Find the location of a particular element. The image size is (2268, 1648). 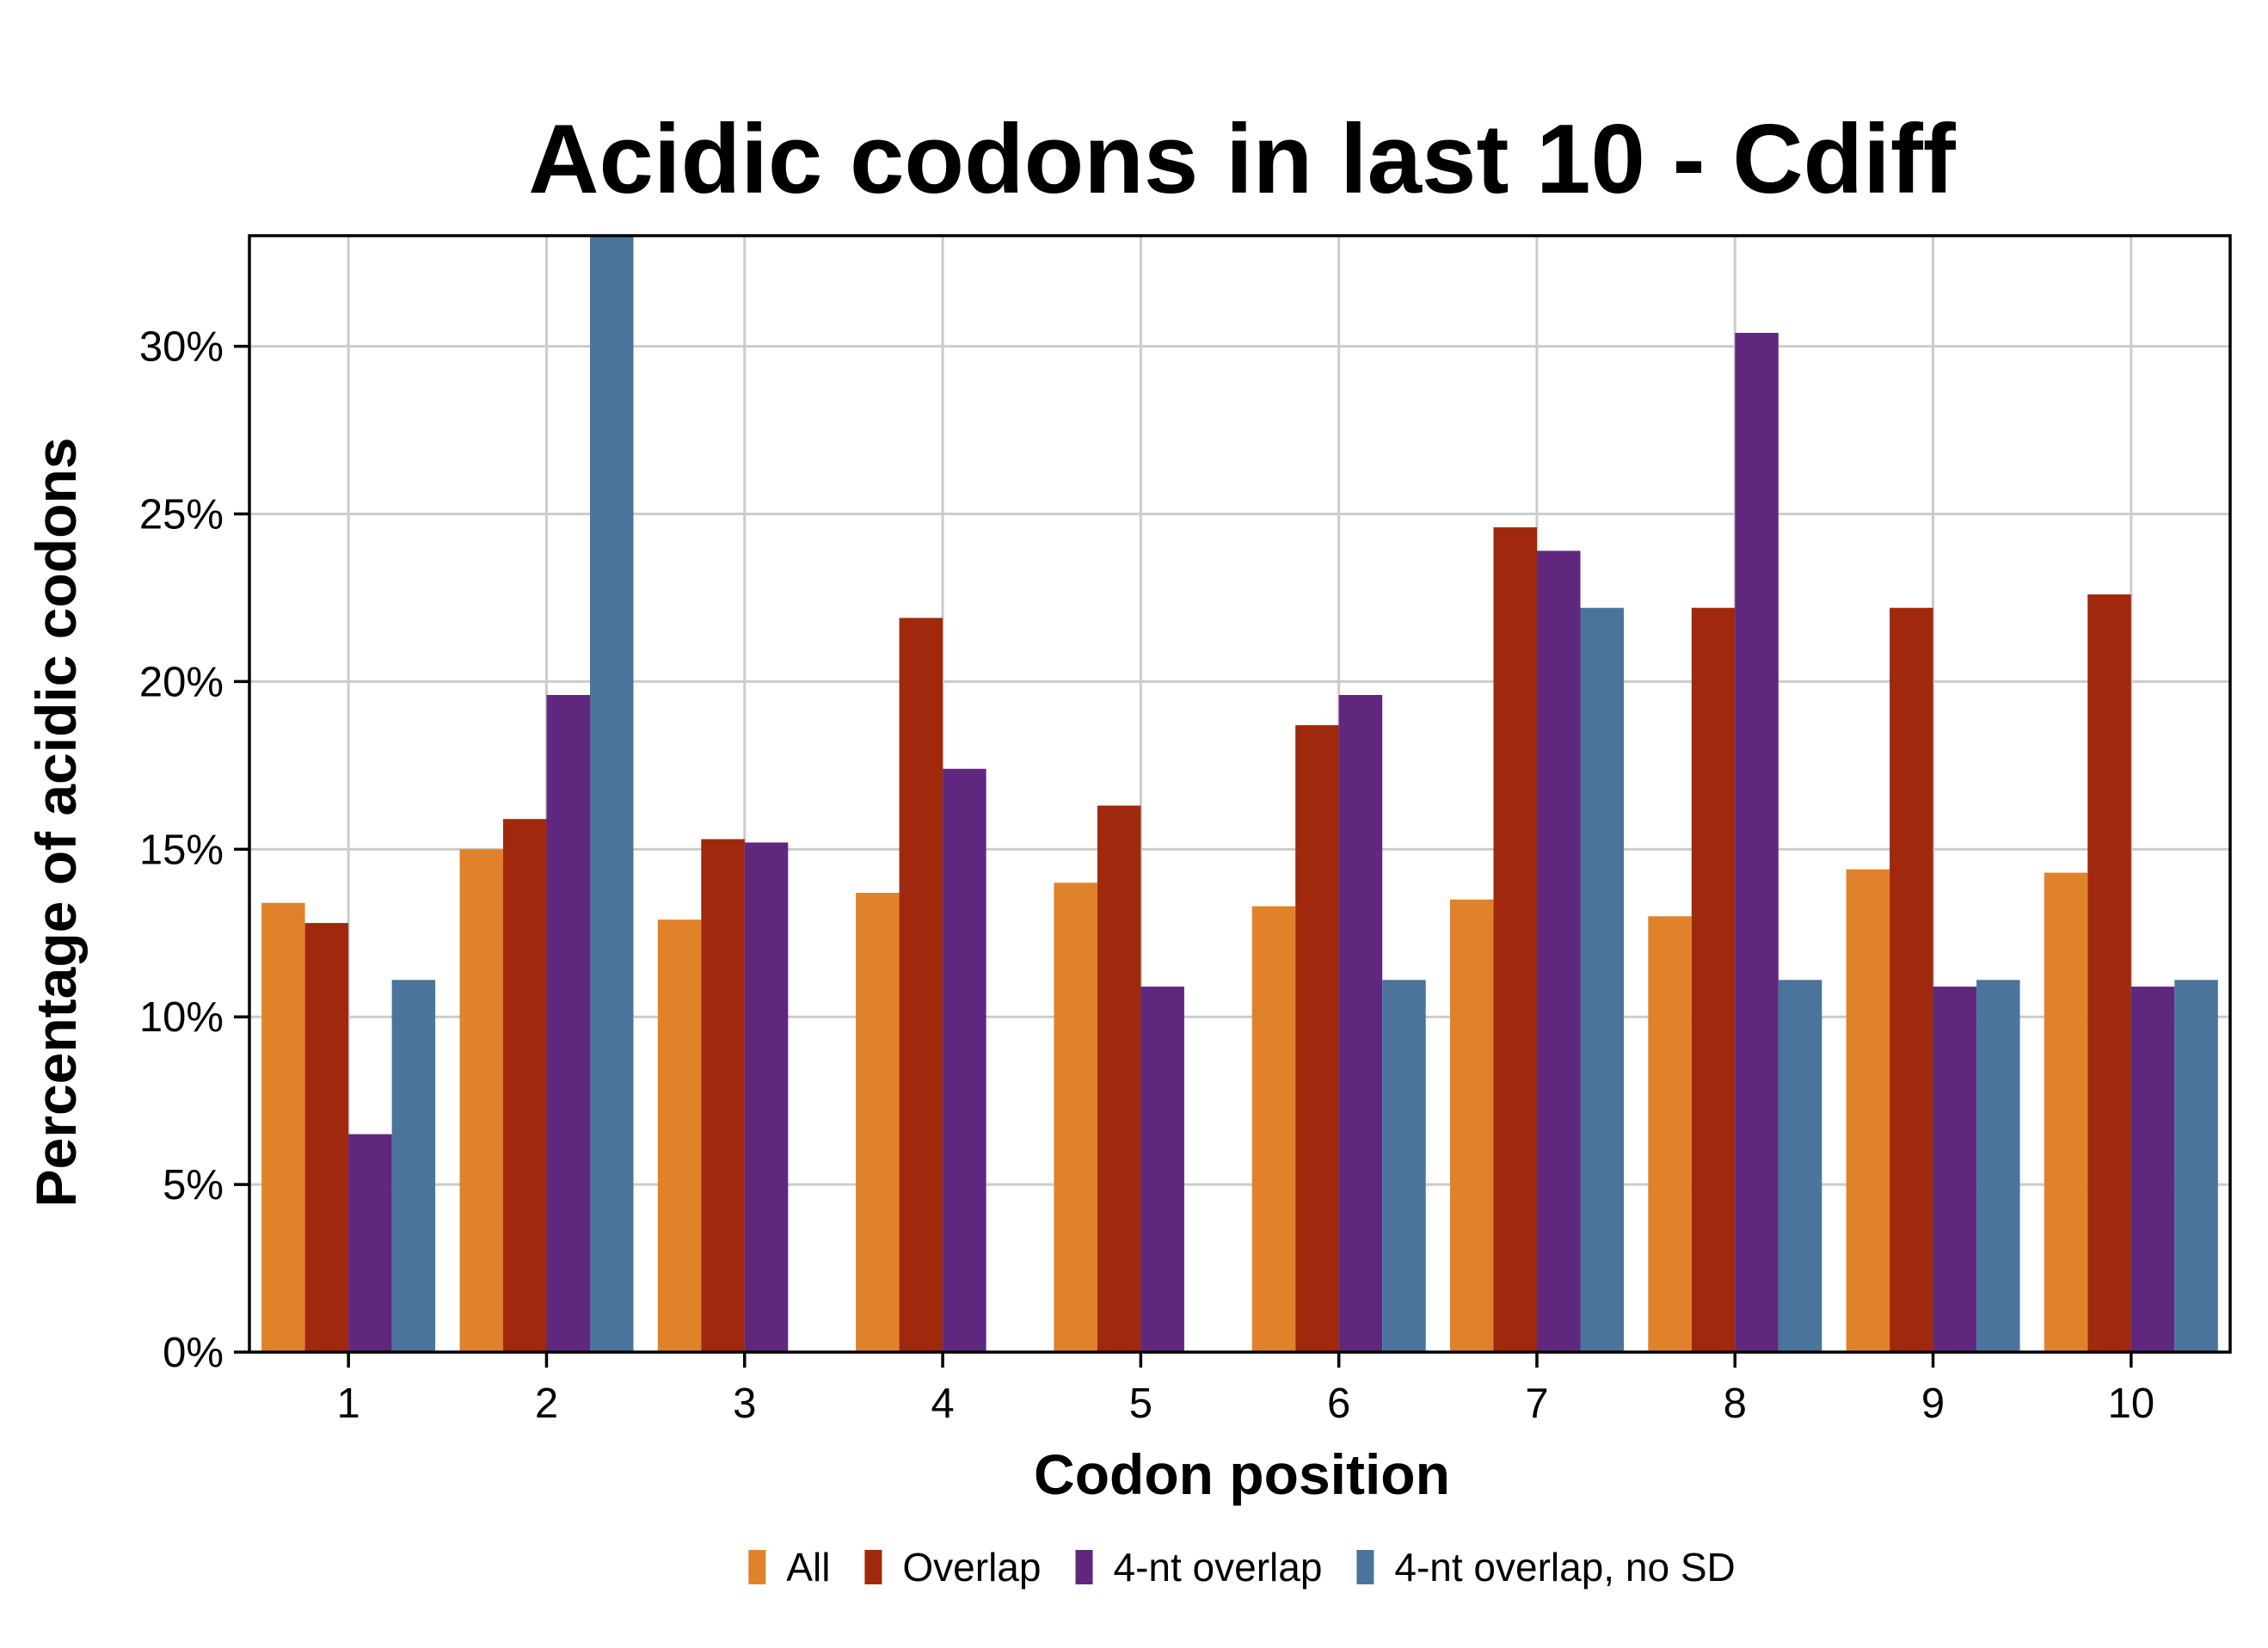

x-axis-title: Codon position is located at coordinates (1242, 1474).